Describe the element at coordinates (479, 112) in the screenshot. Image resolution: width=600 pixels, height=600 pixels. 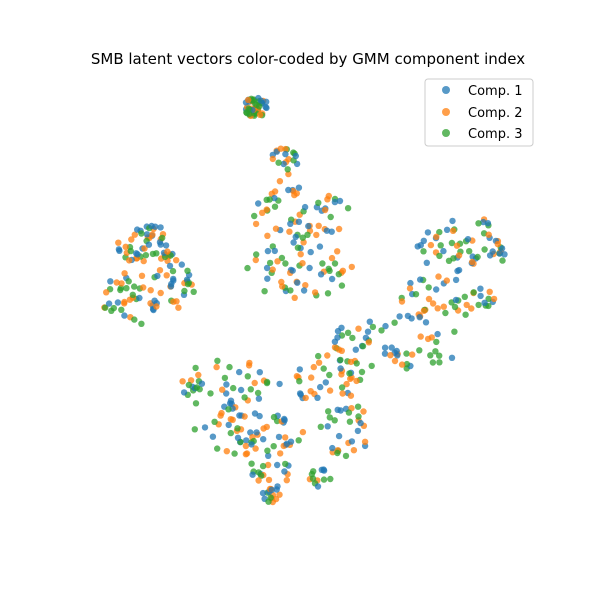
I see `legend: Comp. 1 Comp. 2 Comp. 3` at that location.